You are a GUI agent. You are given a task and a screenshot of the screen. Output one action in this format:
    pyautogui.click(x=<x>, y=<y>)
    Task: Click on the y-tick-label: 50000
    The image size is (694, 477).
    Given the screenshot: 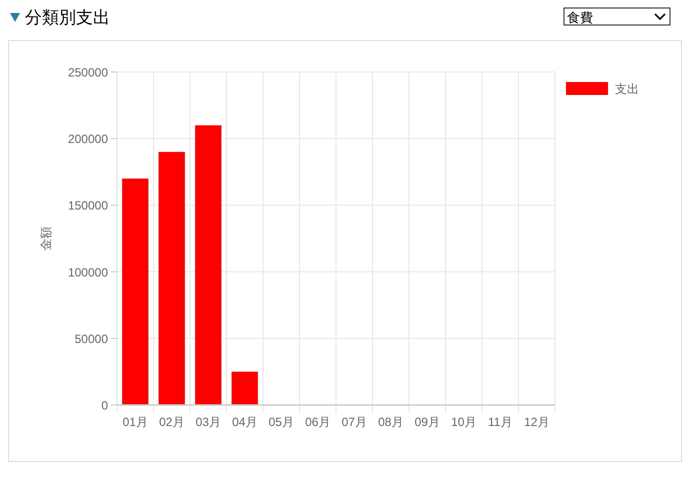 What is the action you would take?
    pyautogui.click(x=91, y=339)
    